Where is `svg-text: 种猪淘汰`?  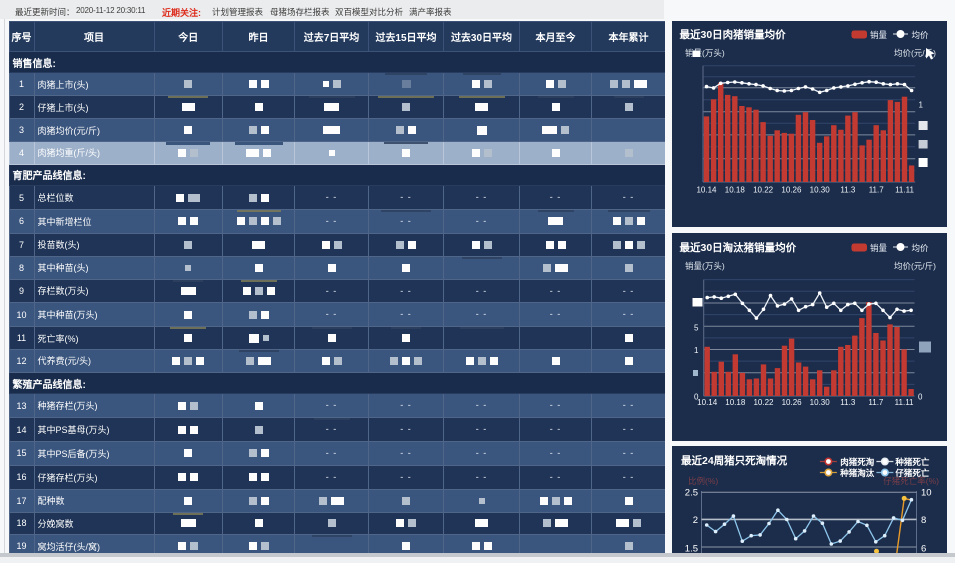 svg-text: 种猪淘汰 is located at coordinates (857, 473).